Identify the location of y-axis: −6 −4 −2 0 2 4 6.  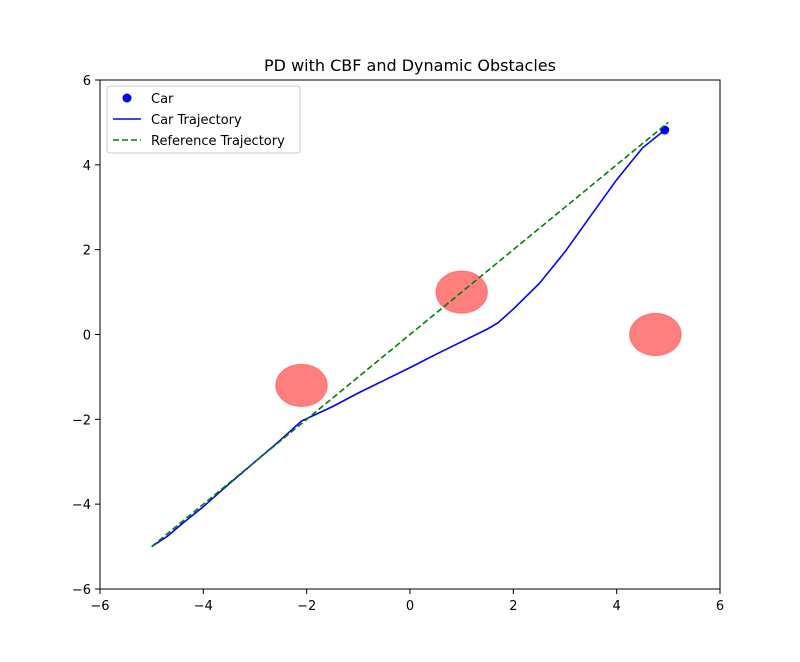
(86, 336).